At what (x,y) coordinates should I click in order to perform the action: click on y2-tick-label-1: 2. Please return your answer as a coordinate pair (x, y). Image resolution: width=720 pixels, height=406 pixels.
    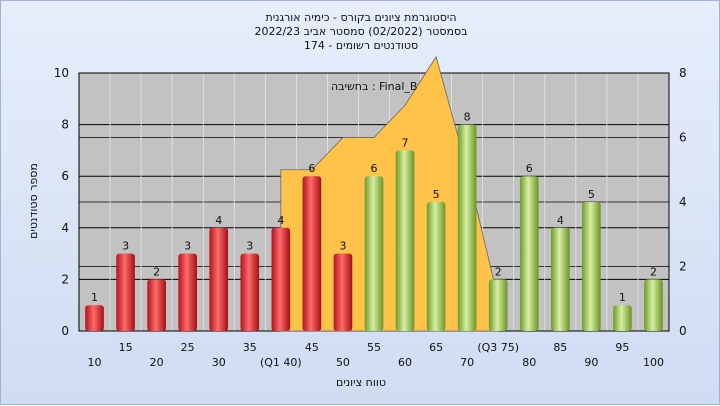
    Looking at the image, I should click on (683, 267).